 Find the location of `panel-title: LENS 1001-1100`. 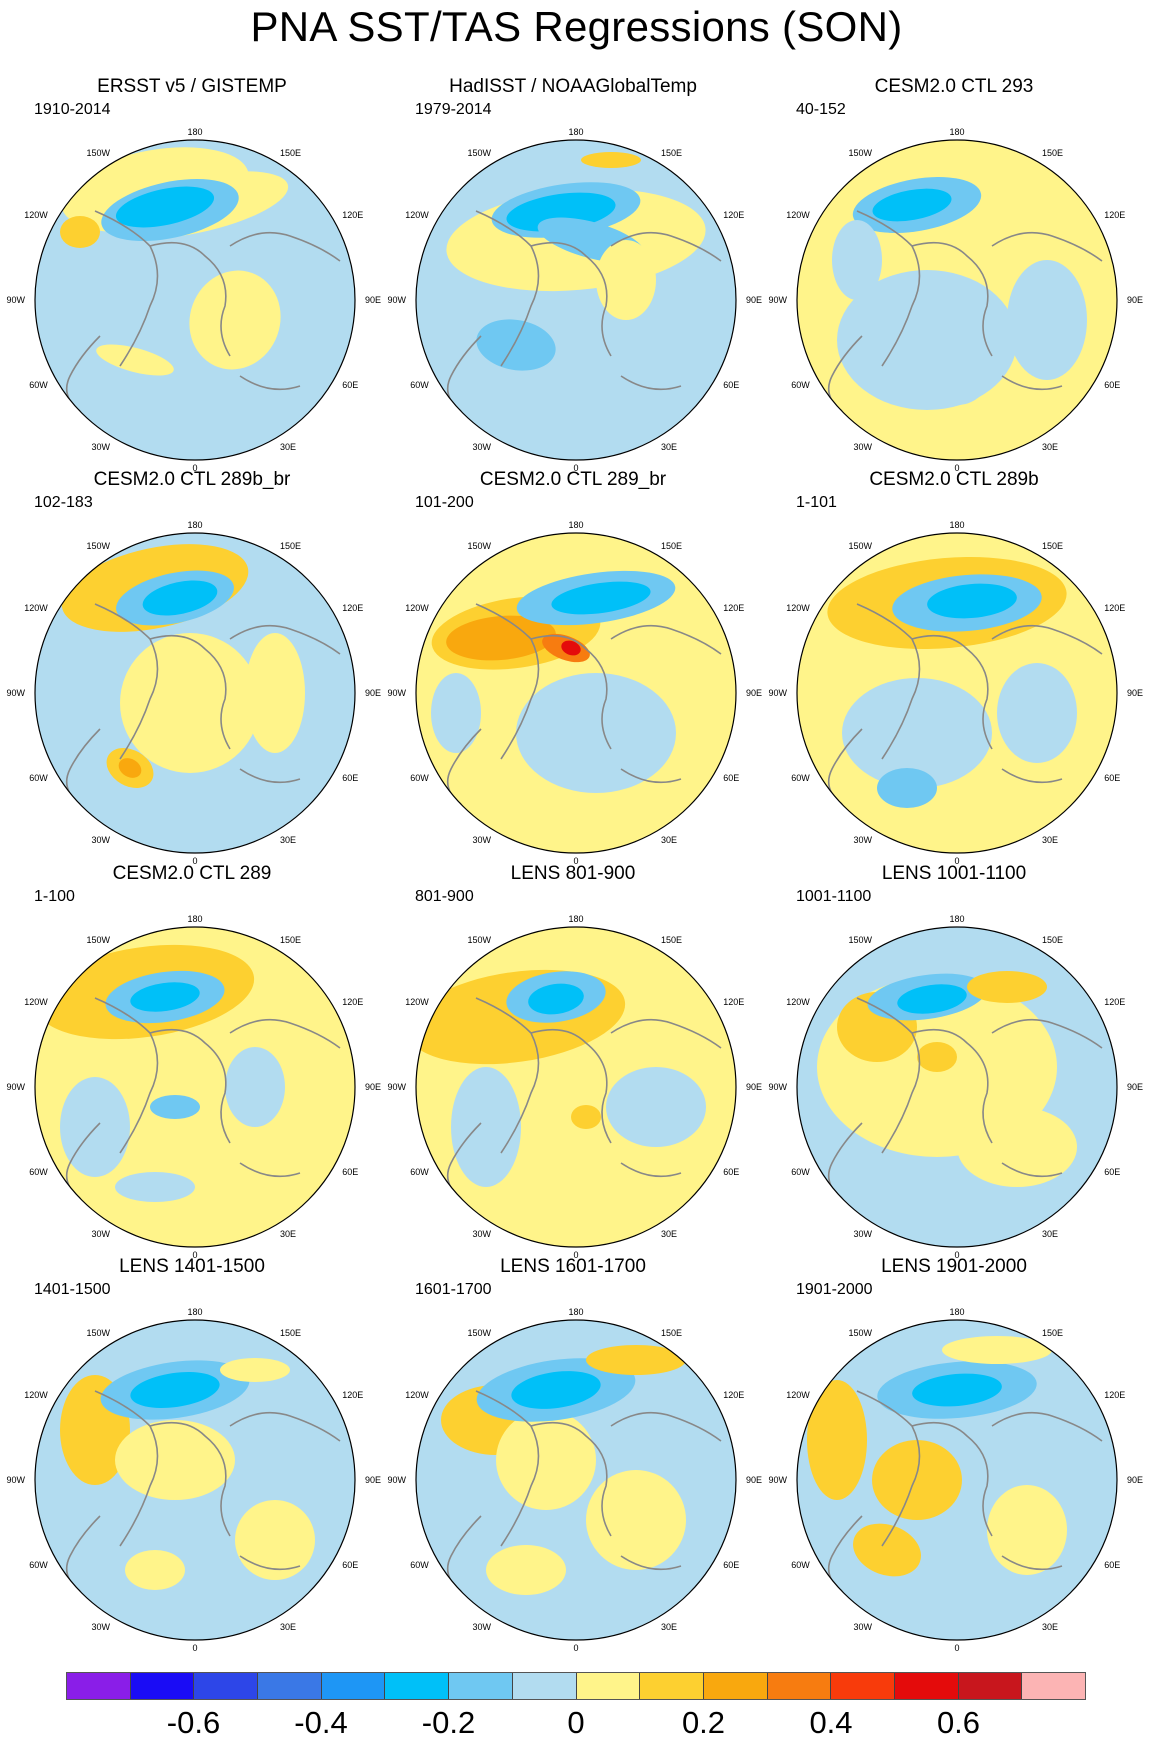

panel-title: LENS 1001-1100 is located at coordinates (954, 873).